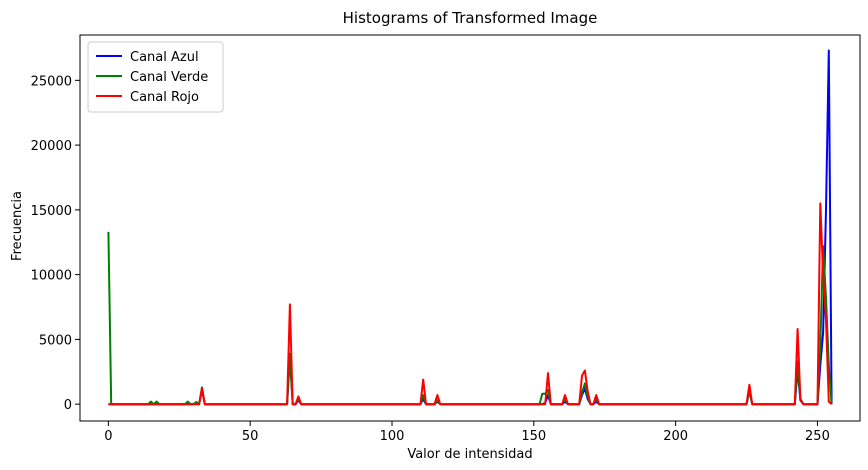 This screenshot has width=868, height=470. What do you see at coordinates (51, 81) in the screenshot?
I see `y-tick-label: 25000` at bounding box center [51, 81].